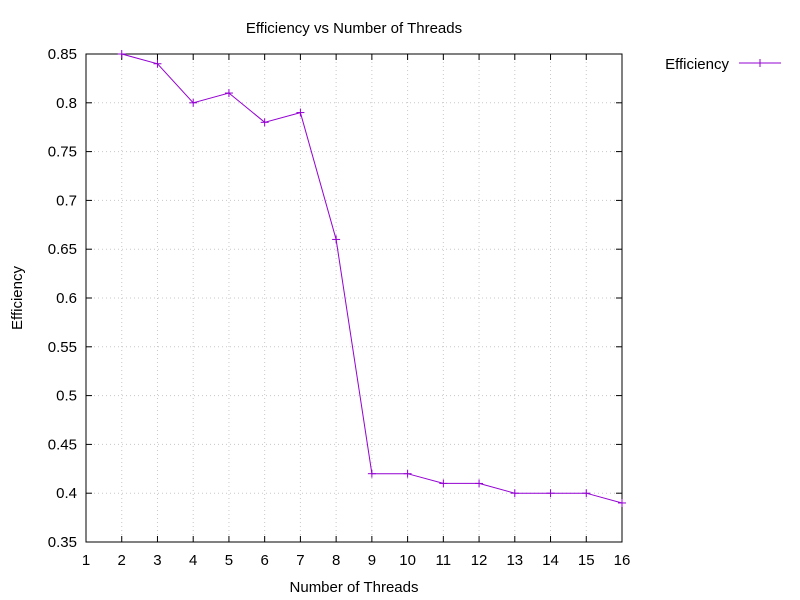  Describe the element at coordinates (86, 560) in the screenshot. I see `x-tick-label: 1` at that location.